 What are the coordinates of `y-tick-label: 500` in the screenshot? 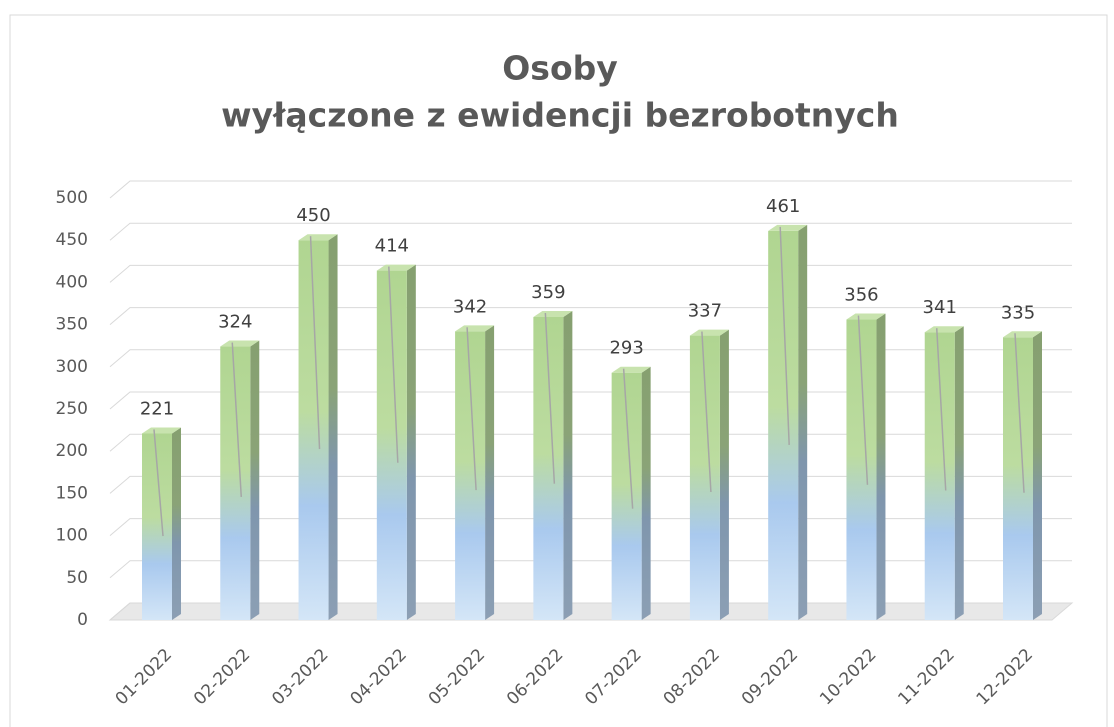 It's located at (72, 198).